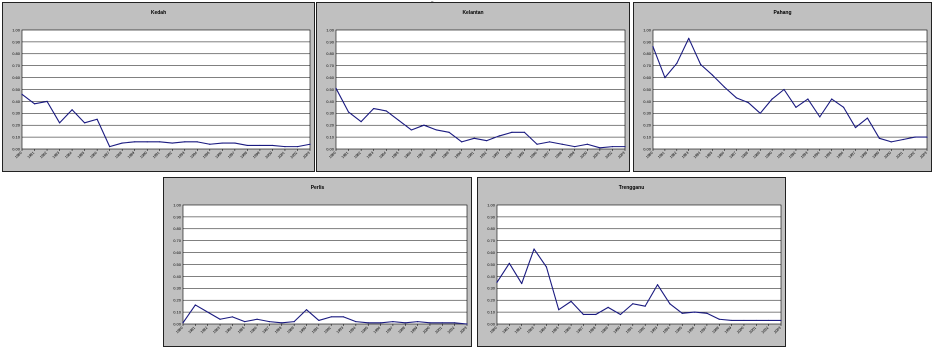 The height and width of the screenshot is (349, 933). I want to click on x-tick-label: 1980, so click(332, 155).